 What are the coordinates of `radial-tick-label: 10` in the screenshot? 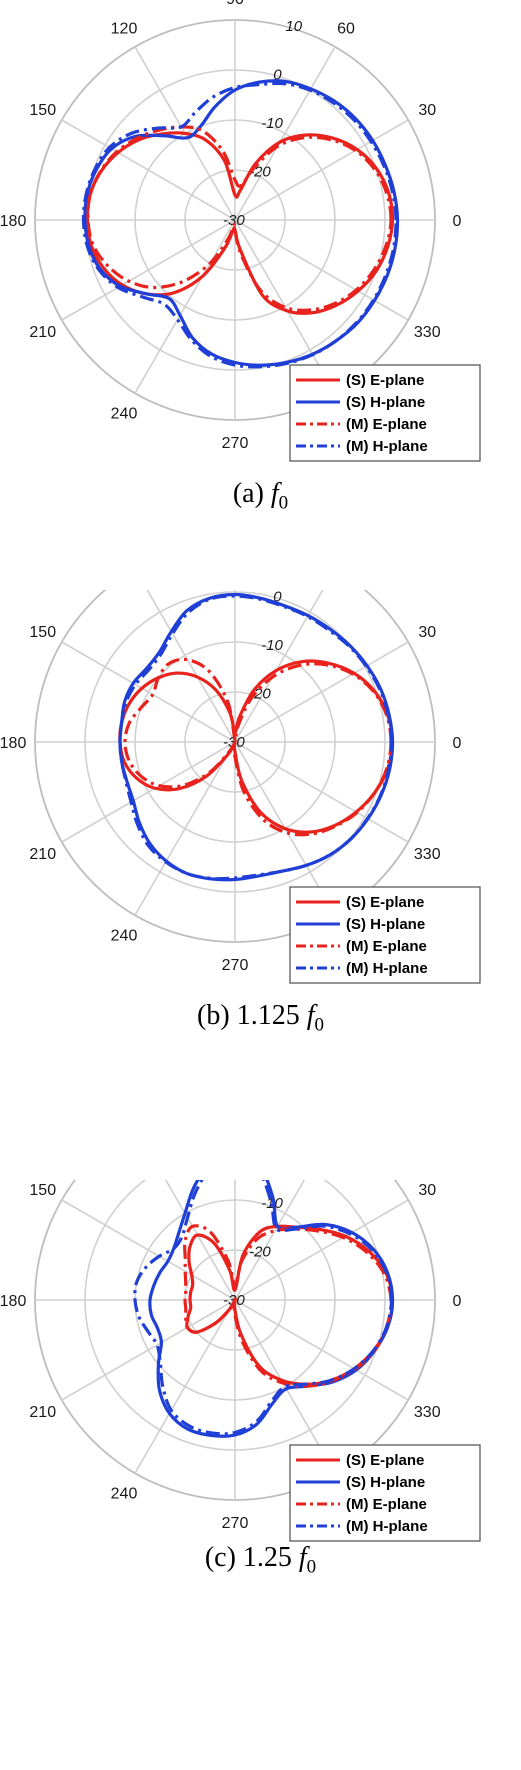 It's located at (293, 26).